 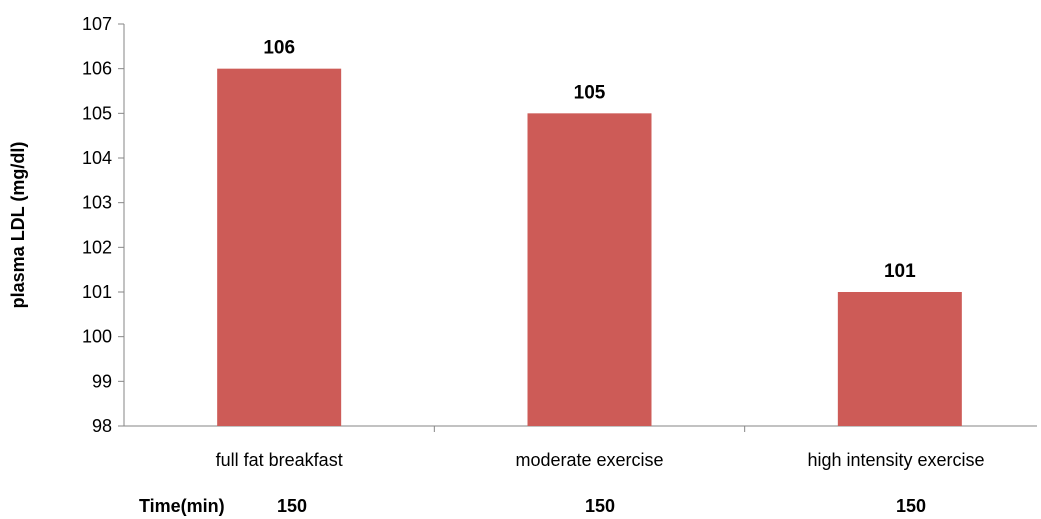 What do you see at coordinates (590, 92) in the screenshot?
I see `bar-value-label: 105` at bounding box center [590, 92].